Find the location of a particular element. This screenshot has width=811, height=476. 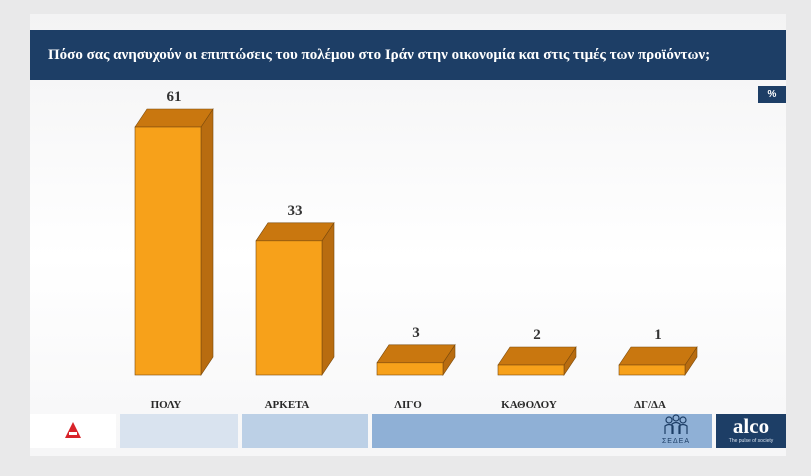

data-label: 33 is located at coordinates (295, 211).